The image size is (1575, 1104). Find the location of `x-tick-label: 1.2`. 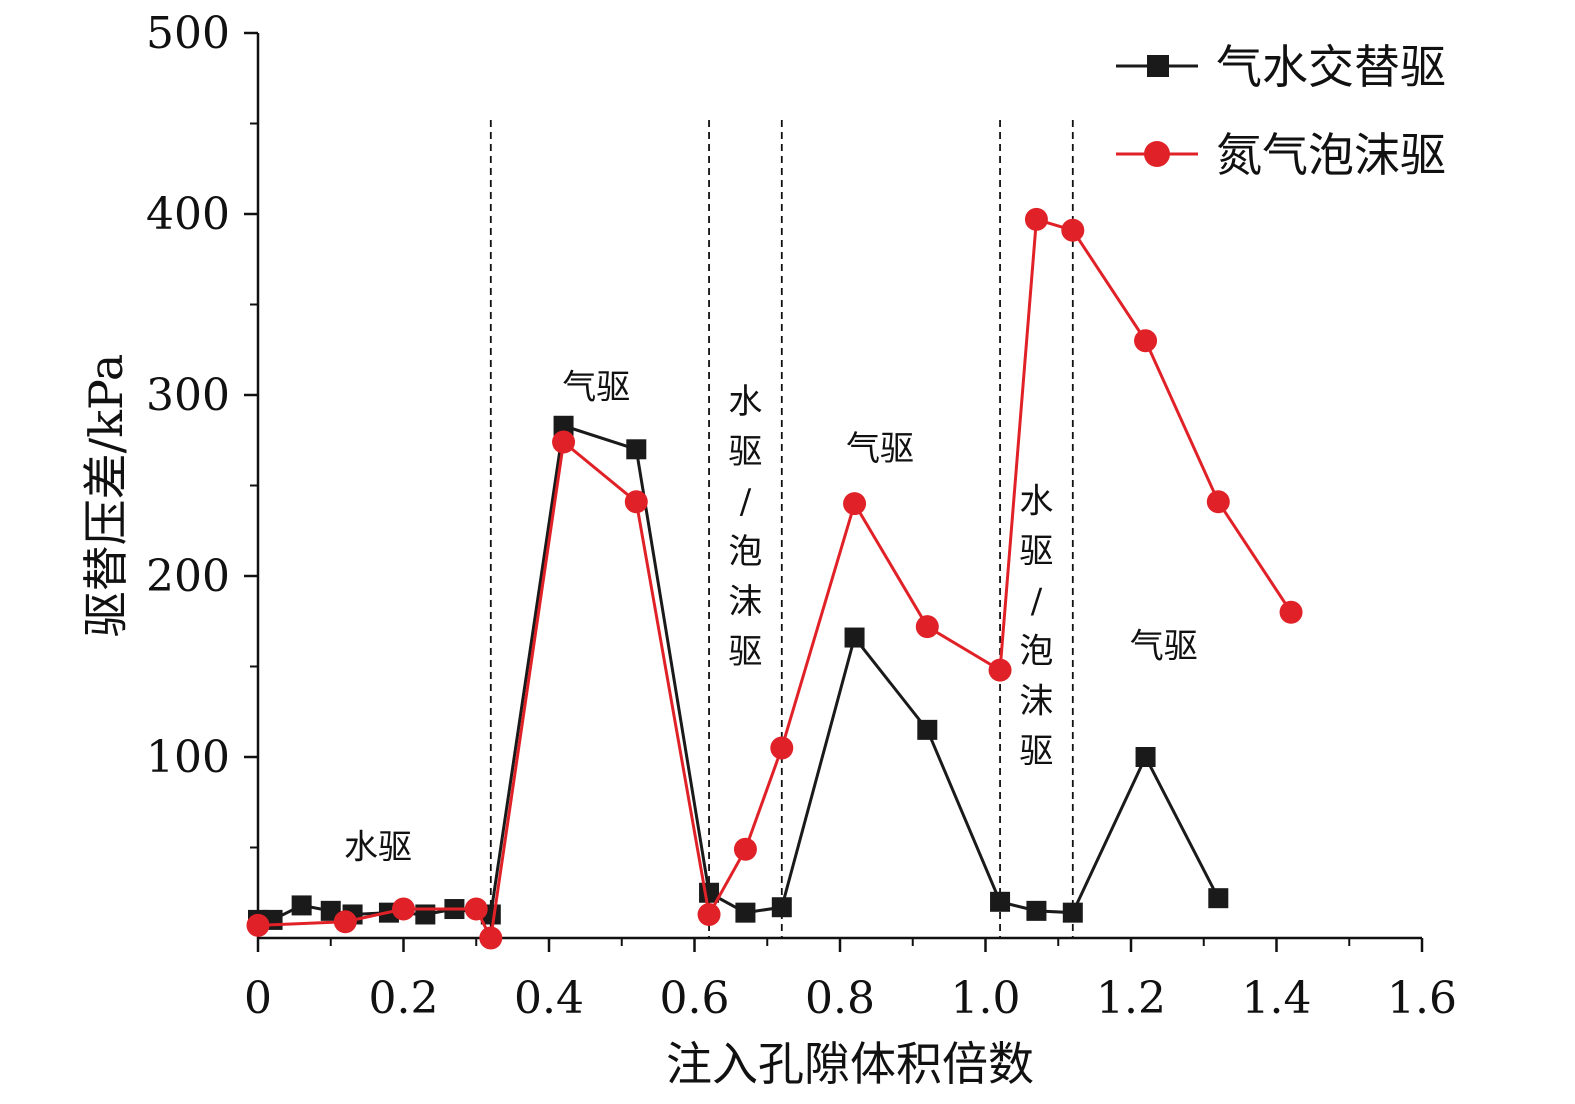

x-tick-label: 1.2 is located at coordinates (1131, 998).